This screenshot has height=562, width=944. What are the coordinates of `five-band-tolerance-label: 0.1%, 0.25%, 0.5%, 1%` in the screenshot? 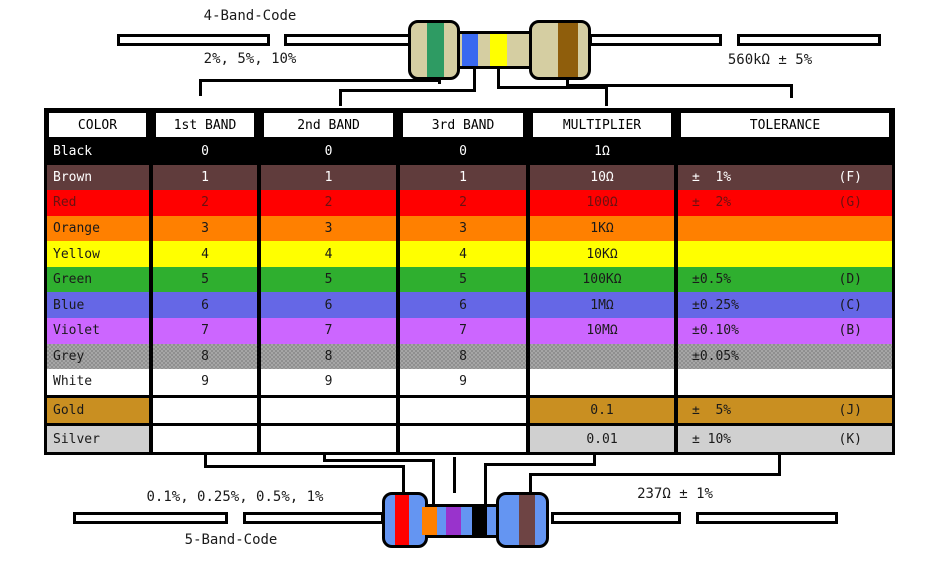 It's located at (235, 497).